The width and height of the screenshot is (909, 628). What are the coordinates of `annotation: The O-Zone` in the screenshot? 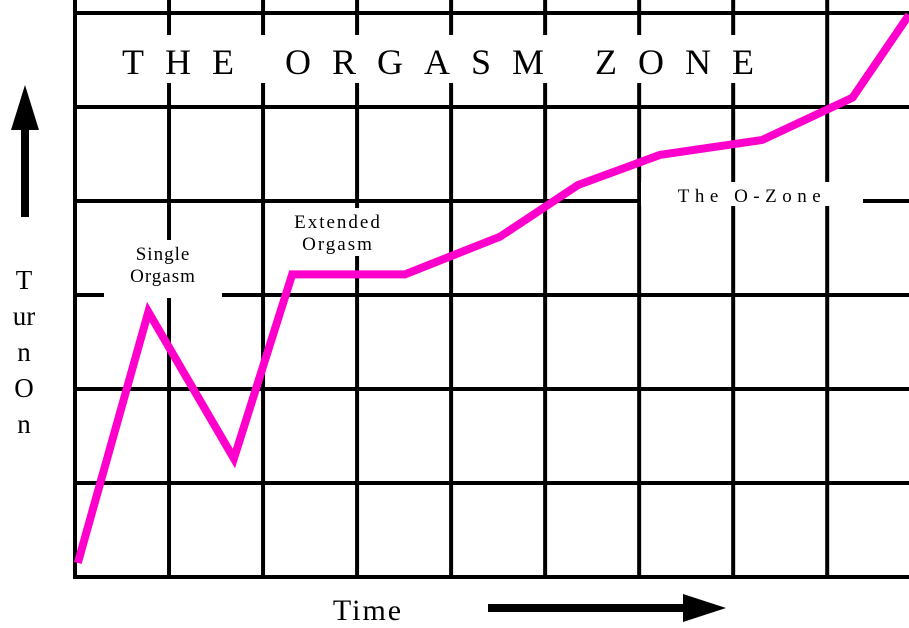 It's located at (752, 196).